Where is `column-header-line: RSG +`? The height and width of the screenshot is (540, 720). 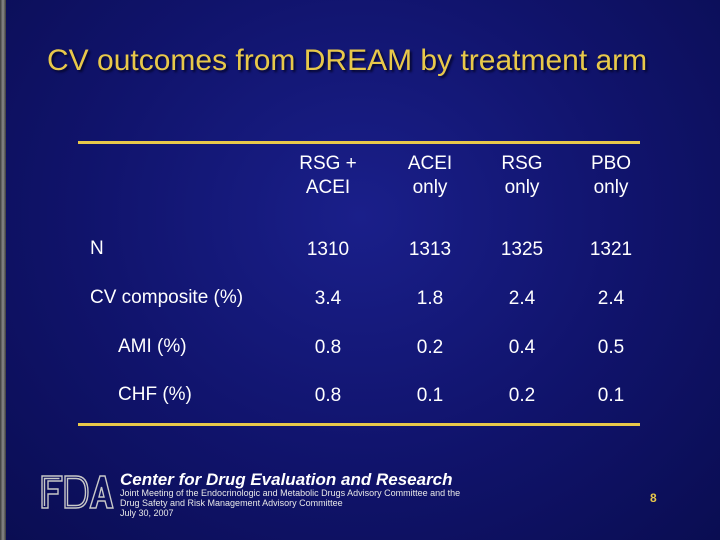
column-header-line: RSG + is located at coordinates (328, 163).